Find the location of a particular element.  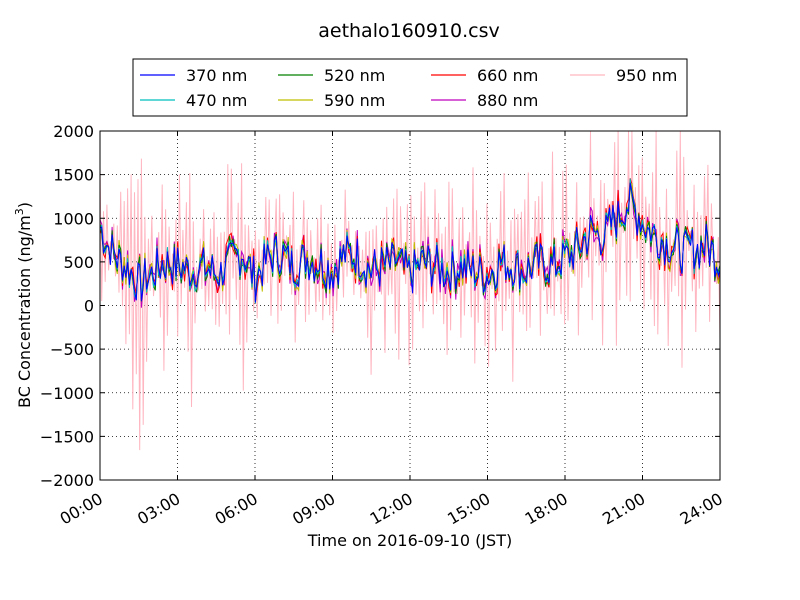

y-tick-label: −2000 is located at coordinates (67, 480).